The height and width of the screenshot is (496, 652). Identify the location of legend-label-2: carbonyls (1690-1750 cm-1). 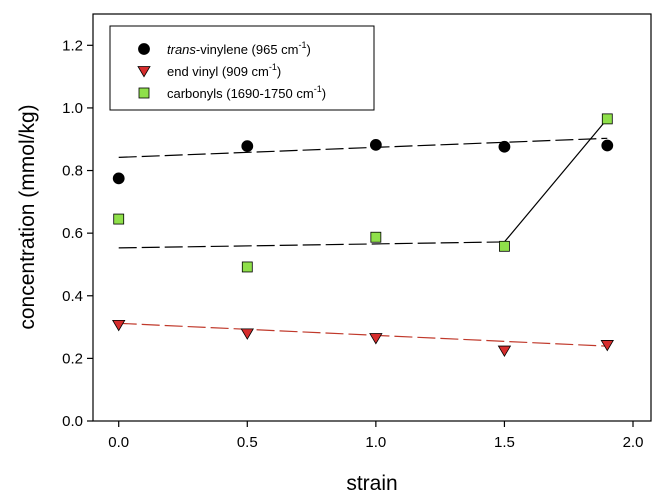
(246, 92).